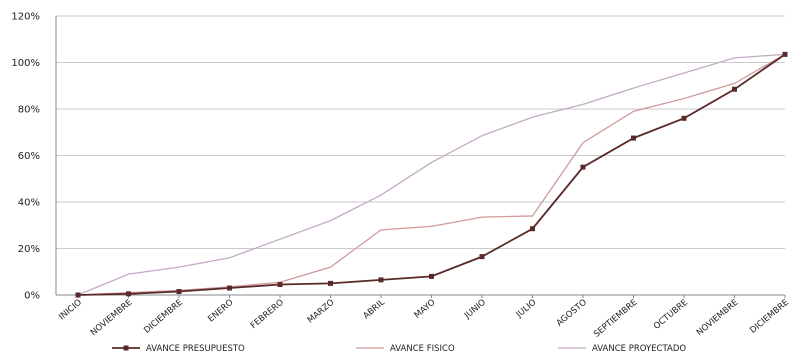  Describe the element at coordinates (422, 349) in the screenshot. I see `legend-label: AVANCE FISICO` at that location.